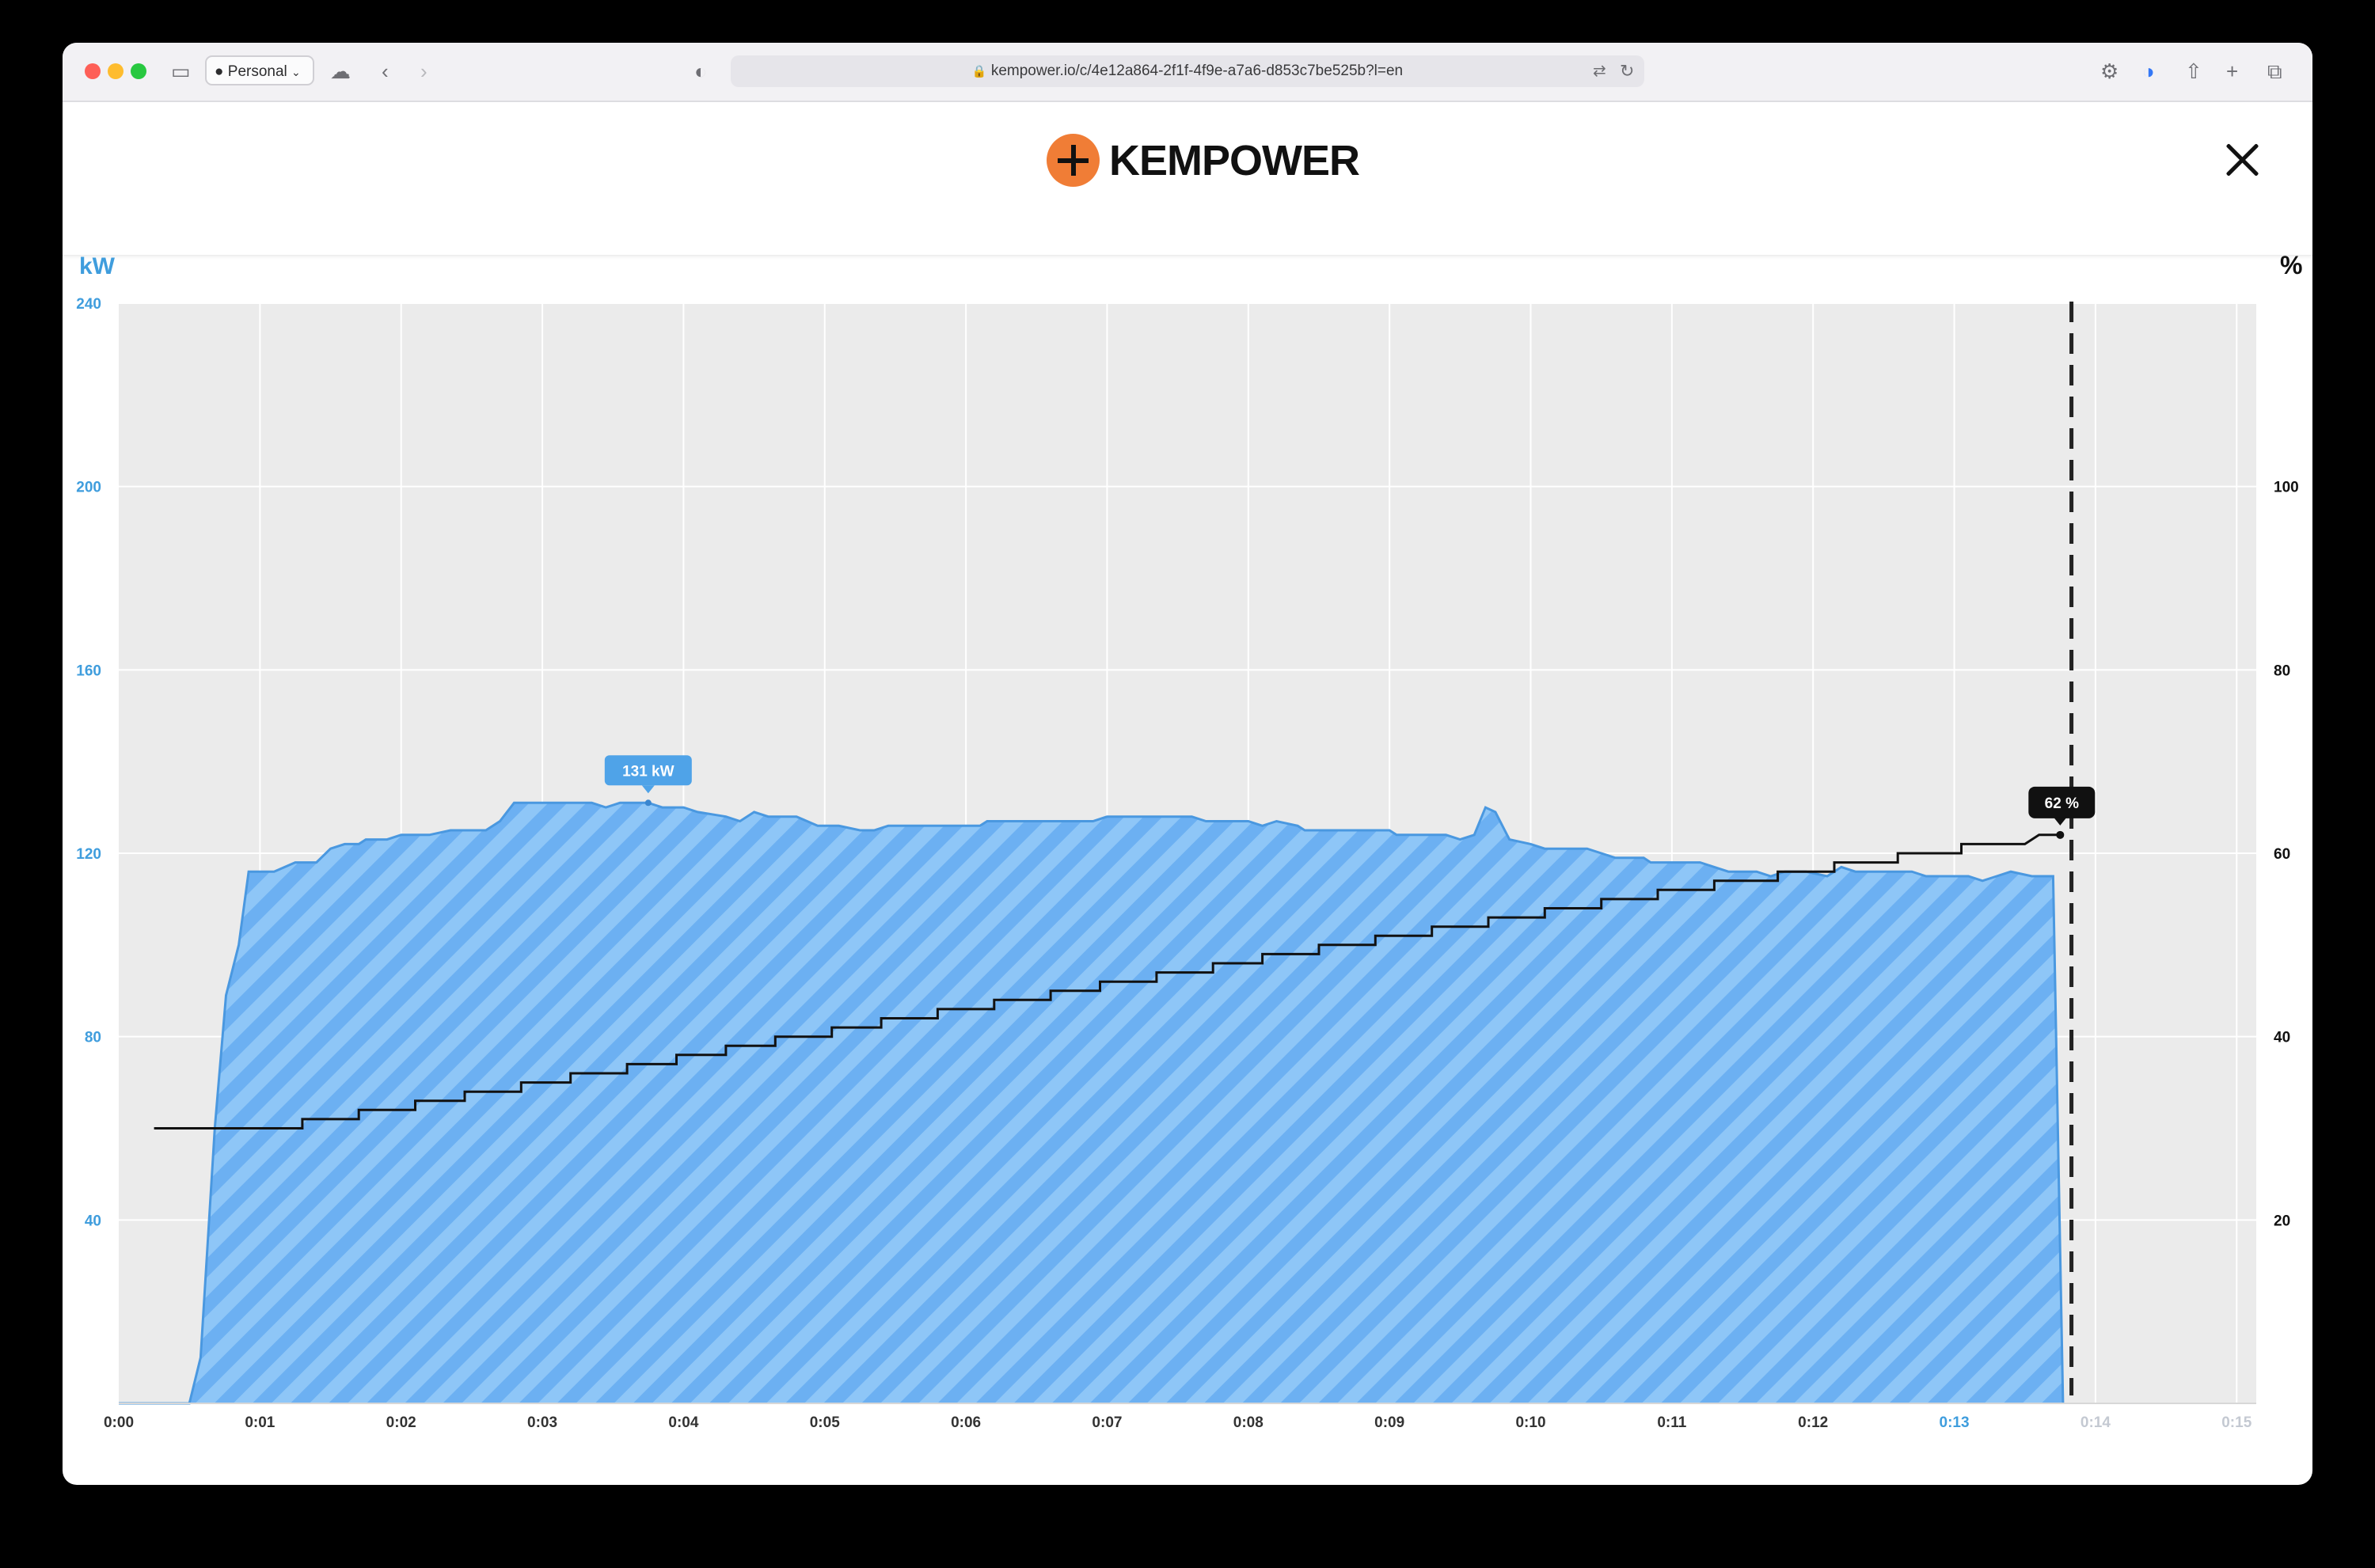 This screenshot has width=2375, height=1568. Describe the element at coordinates (1234, 160) in the screenshot. I see `logo-text: KEMPOWER` at that location.